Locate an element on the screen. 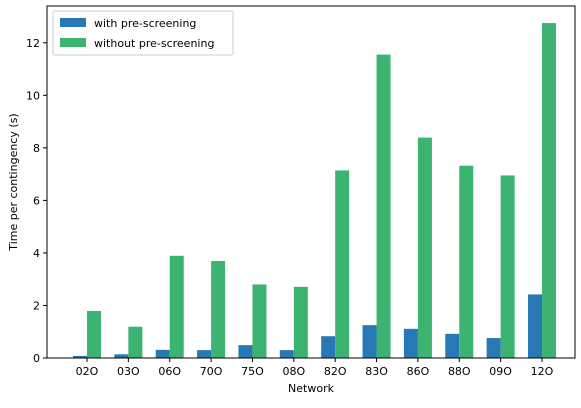 The height and width of the screenshot is (408, 581). y-tick-label: 6 is located at coordinates (36, 200).